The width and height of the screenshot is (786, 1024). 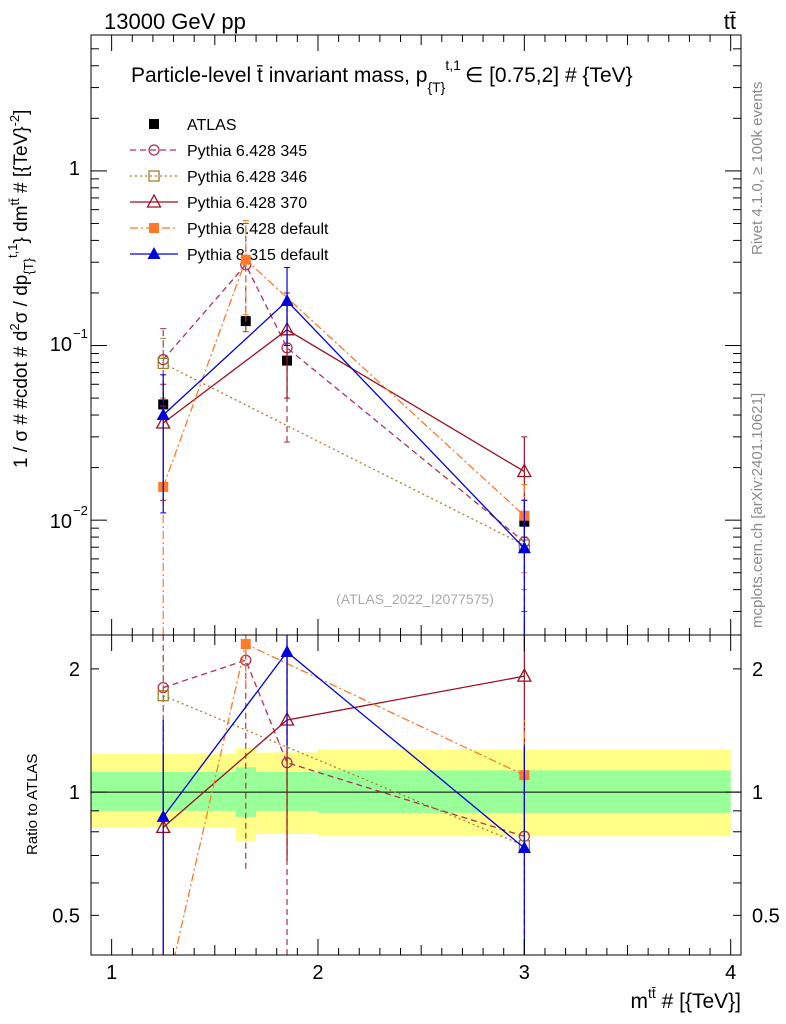 I want to click on ratio-uncertainty-bands, so click(x=411, y=794).